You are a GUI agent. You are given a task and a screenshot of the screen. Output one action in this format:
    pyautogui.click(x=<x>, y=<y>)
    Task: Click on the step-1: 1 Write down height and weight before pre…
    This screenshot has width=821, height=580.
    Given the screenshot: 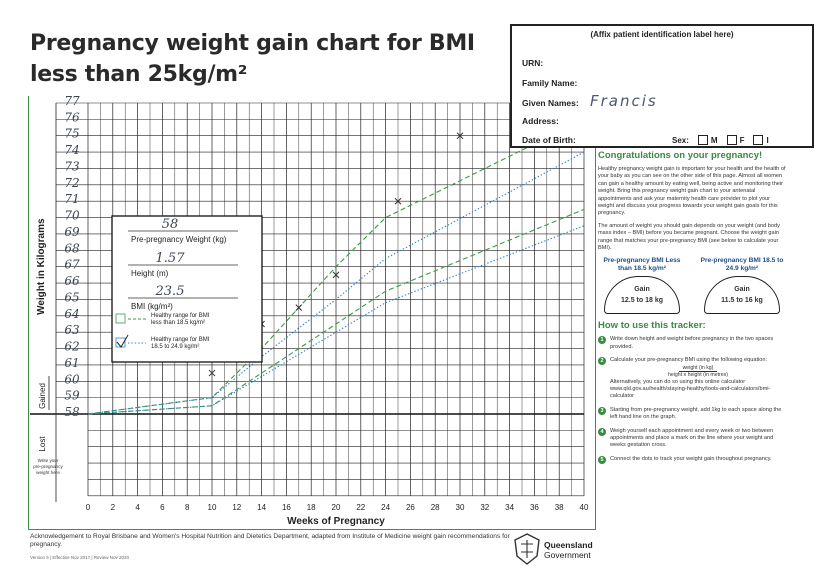 What is the action you would take?
    pyautogui.click(x=692, y=343)
    